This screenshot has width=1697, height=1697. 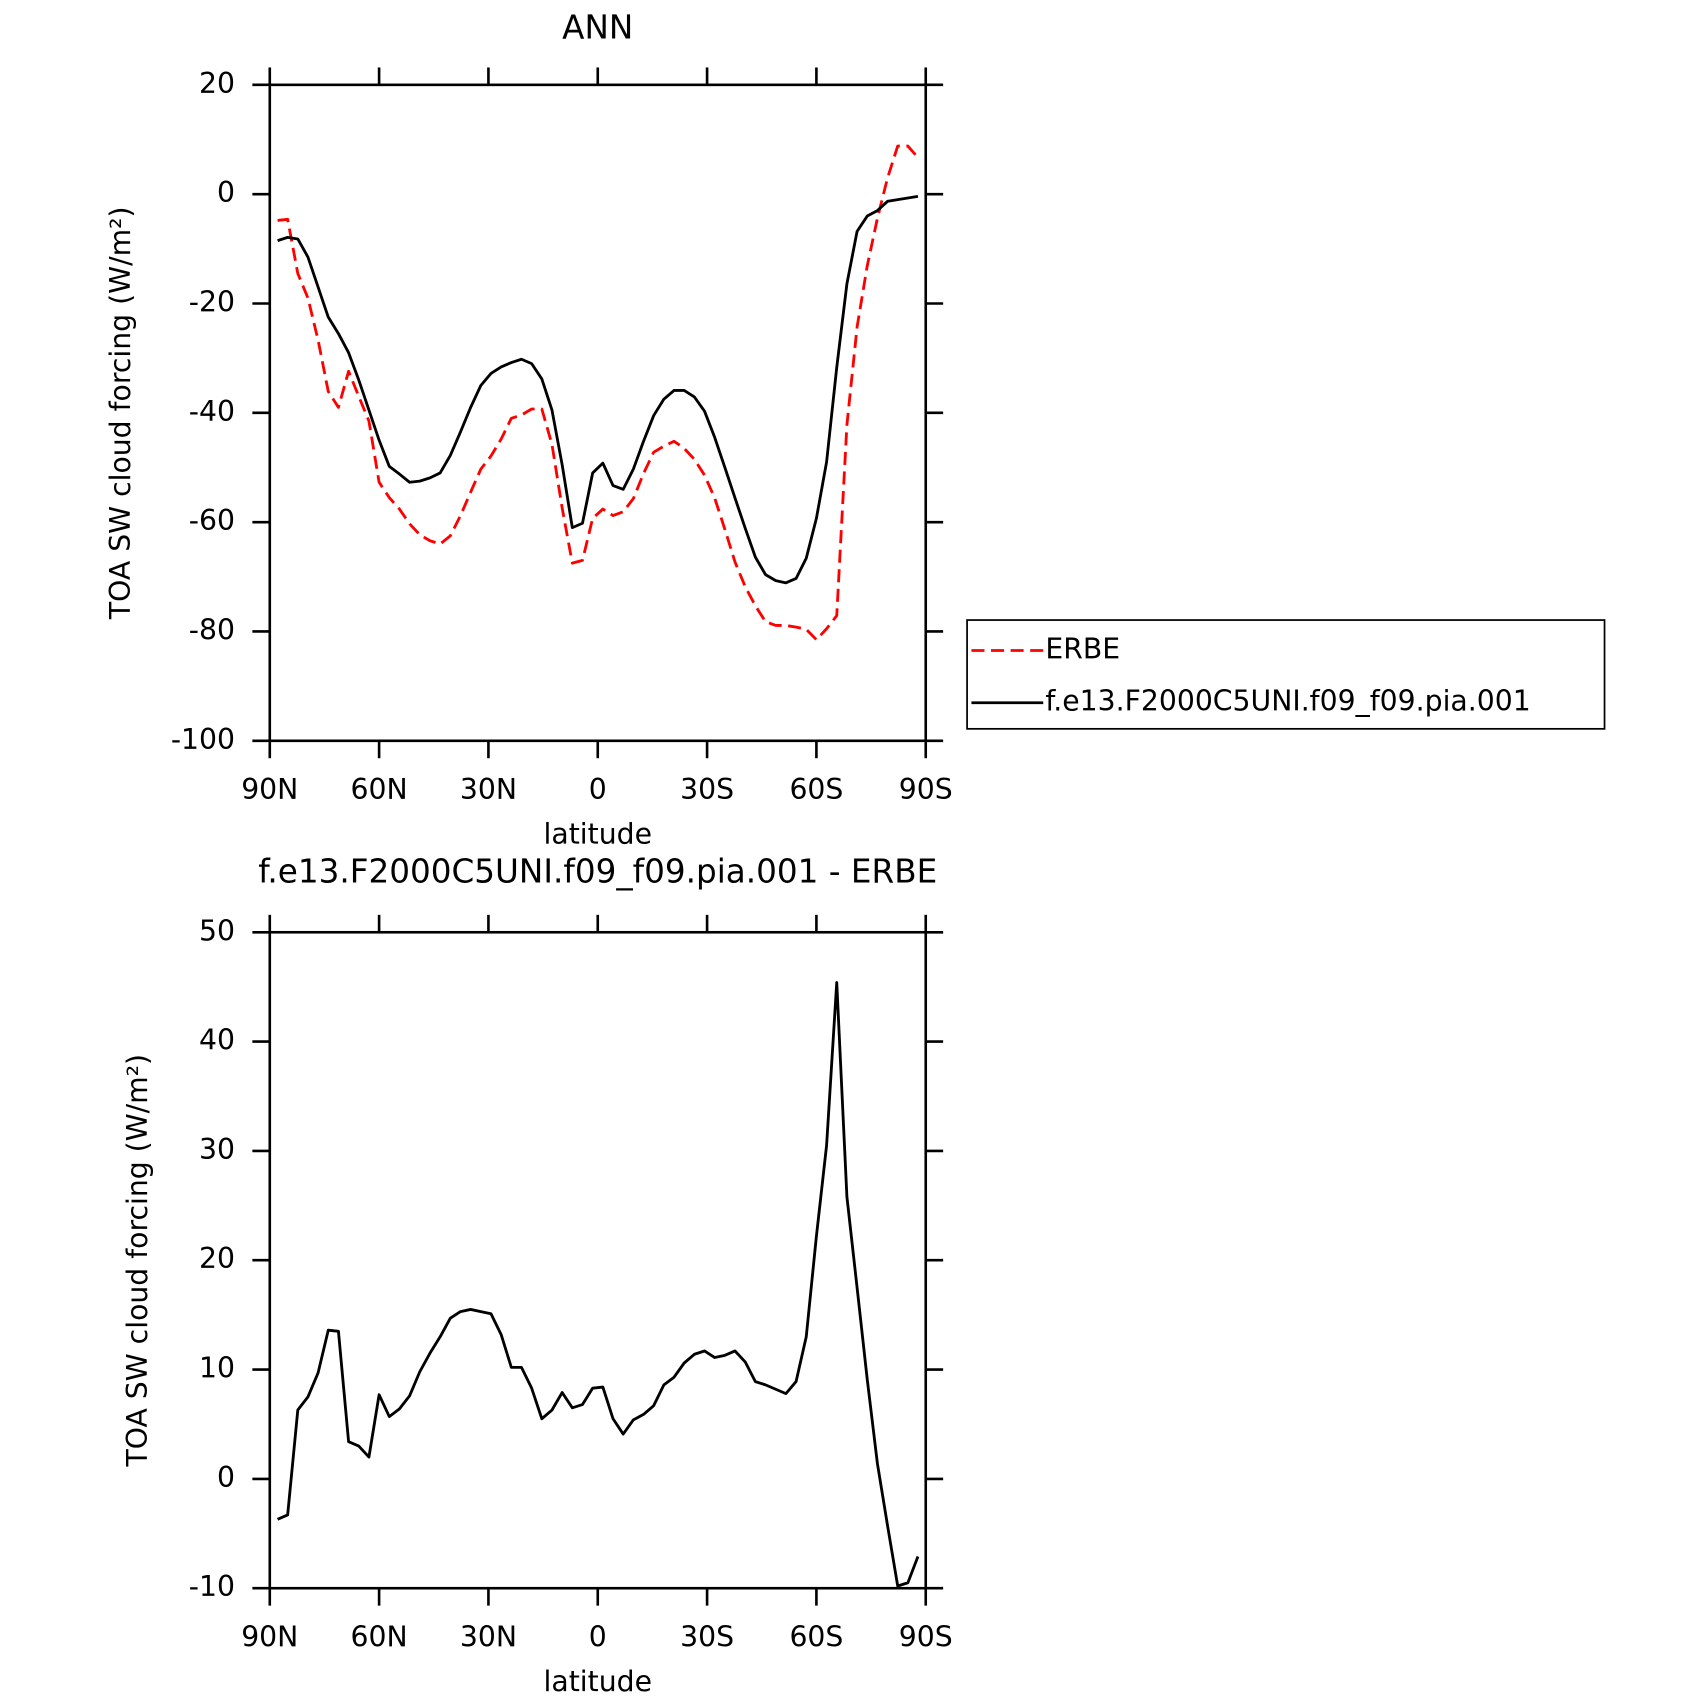 What do you see at coordinates (1287, 701) in the screenshot?
I see `legend-label: f.e13.F2000C5UNI.f09_f09.pia.001` at bounding box center [1287, 701].